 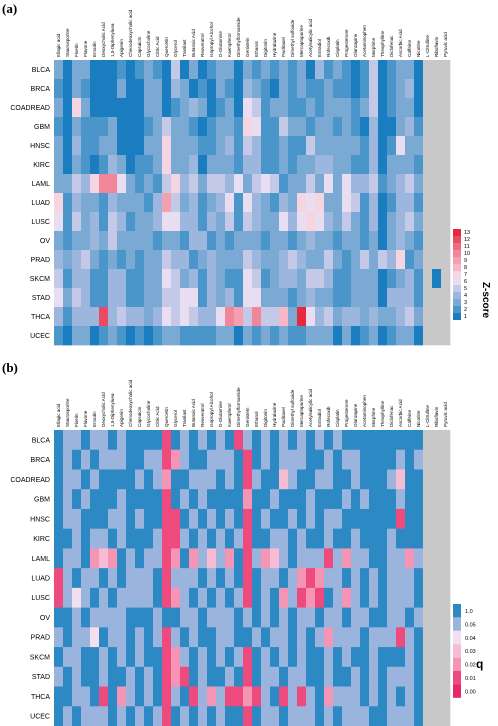 I want to click on column-label: Chenodeoxycholic acid, so click(x=130, y=33).